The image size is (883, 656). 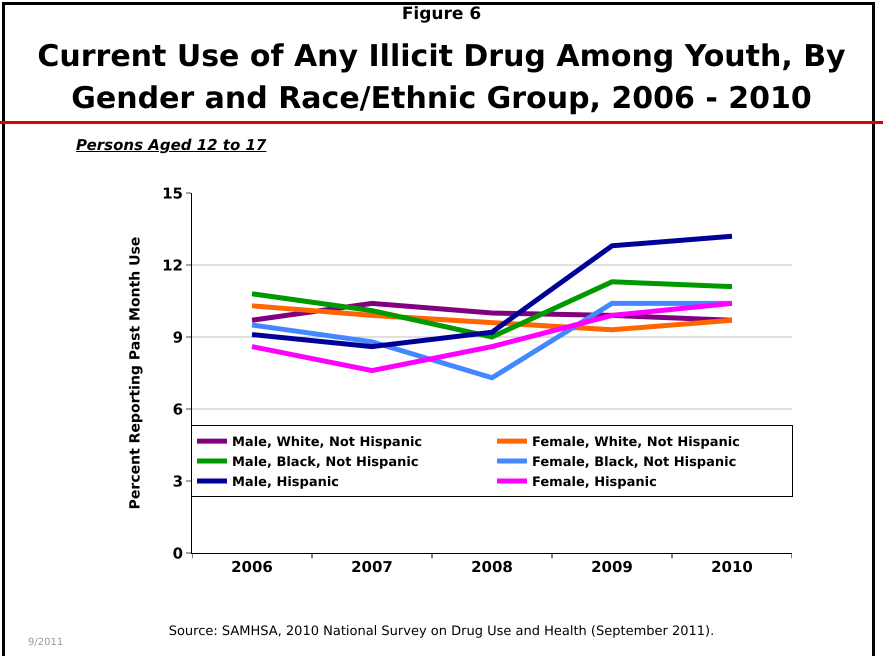 I want to click on y-tick-label: 12, so click(x=172, y=265).